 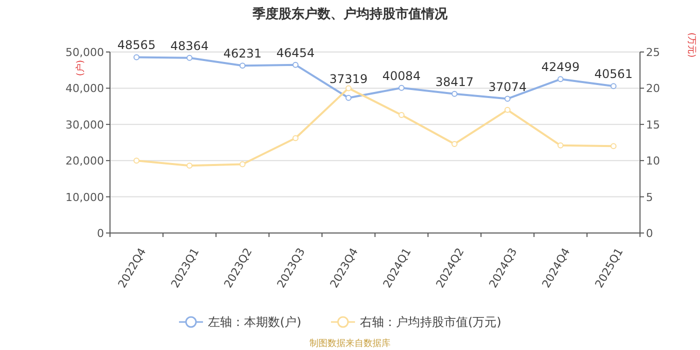 I want to click on data-label: 37319, so click(x=348, y=79).